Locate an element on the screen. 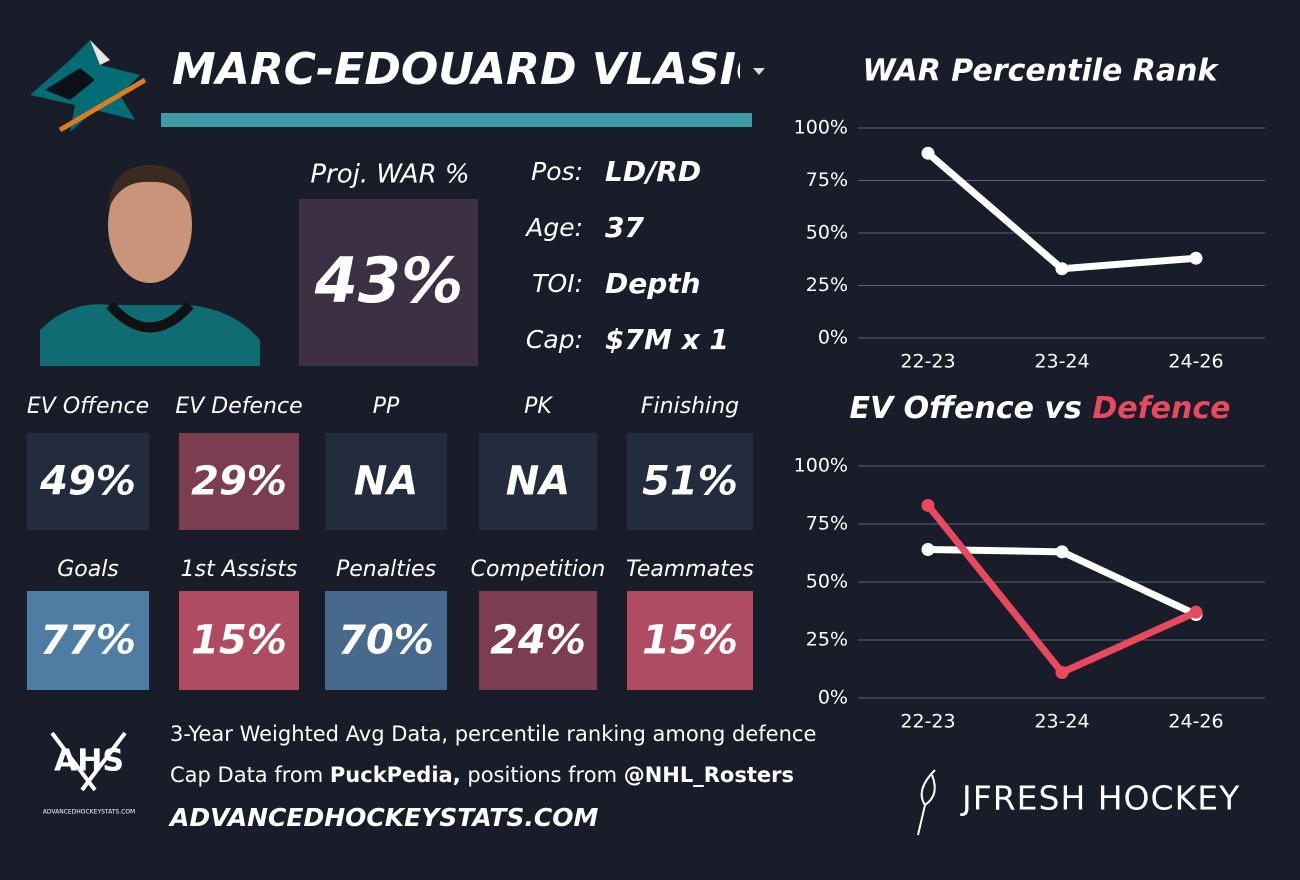 Image resolution: width=1300 pixels, height=880 pixels. stat-value: 24% is located at coordinates (538, 641).